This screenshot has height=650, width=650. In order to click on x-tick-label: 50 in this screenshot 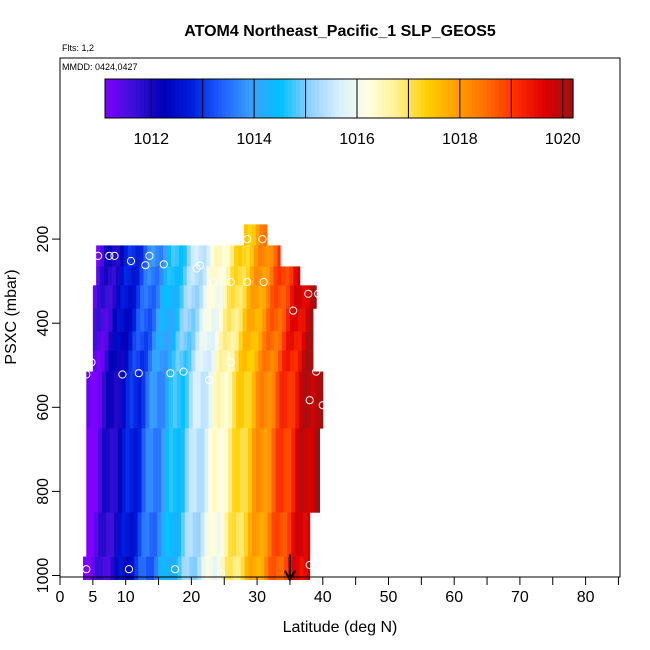, I will do `click(389, 597)`.